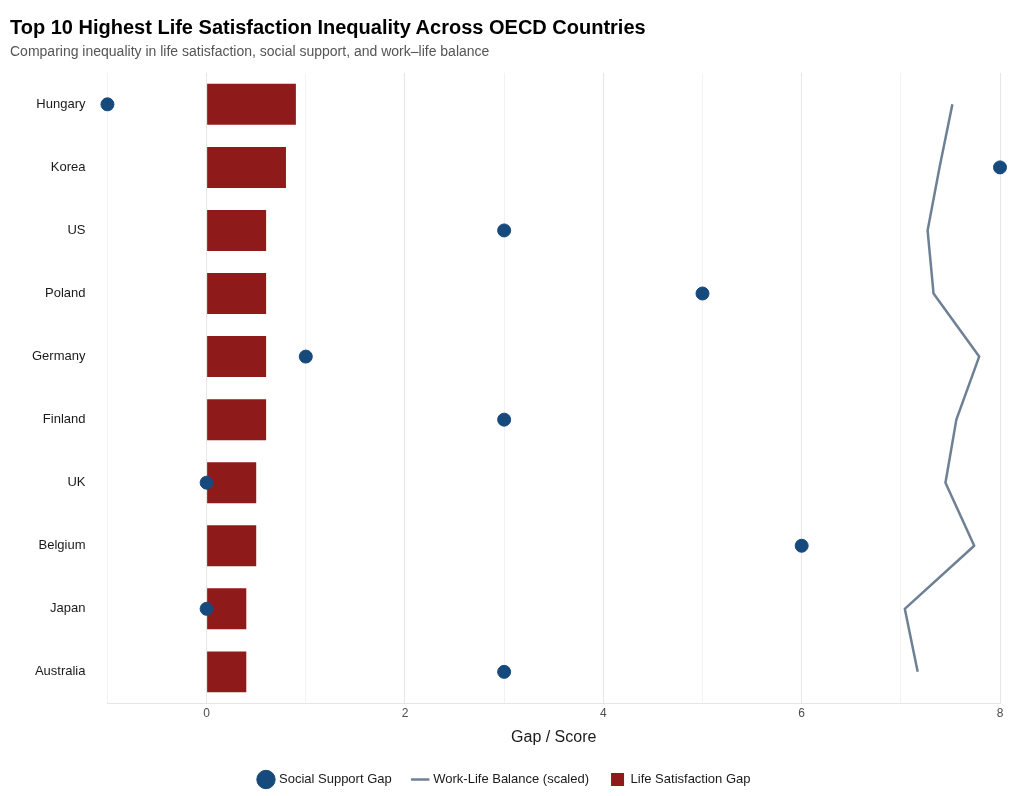  Describe the element at coordinates (62, 545) in the screenshot. I see `y-tick-label: Belgium` at that location.